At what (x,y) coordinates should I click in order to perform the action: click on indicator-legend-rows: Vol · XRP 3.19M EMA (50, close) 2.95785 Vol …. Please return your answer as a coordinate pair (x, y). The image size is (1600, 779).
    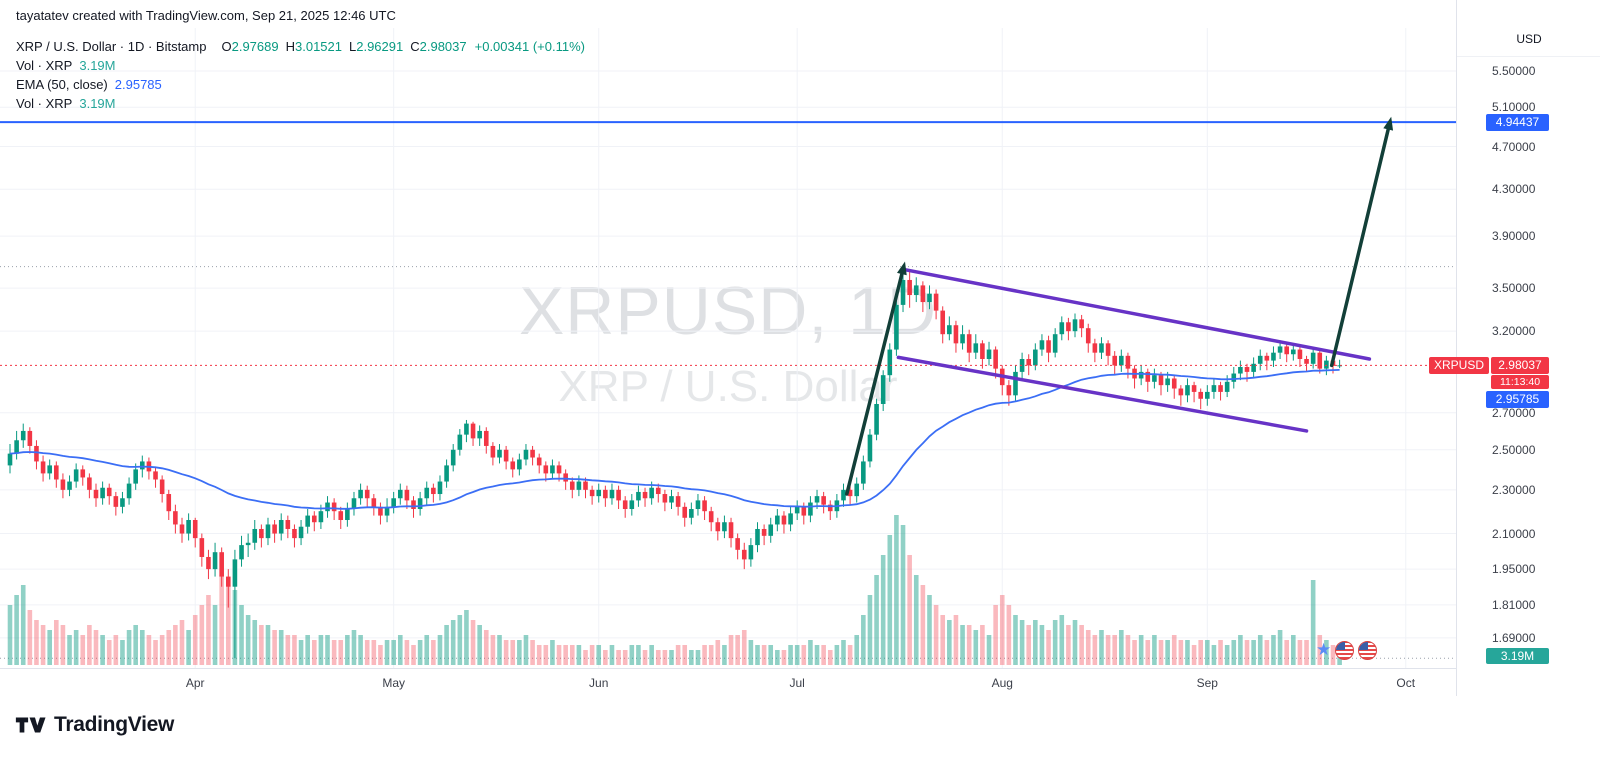
    Looking at the image, I should click on (300, 84).